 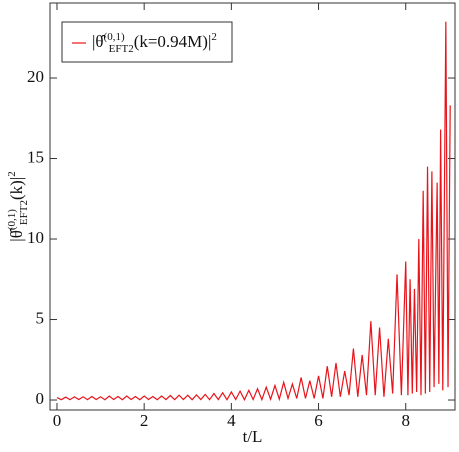 I want to click on y-tick-label: 5, so click(x=40, y=317).